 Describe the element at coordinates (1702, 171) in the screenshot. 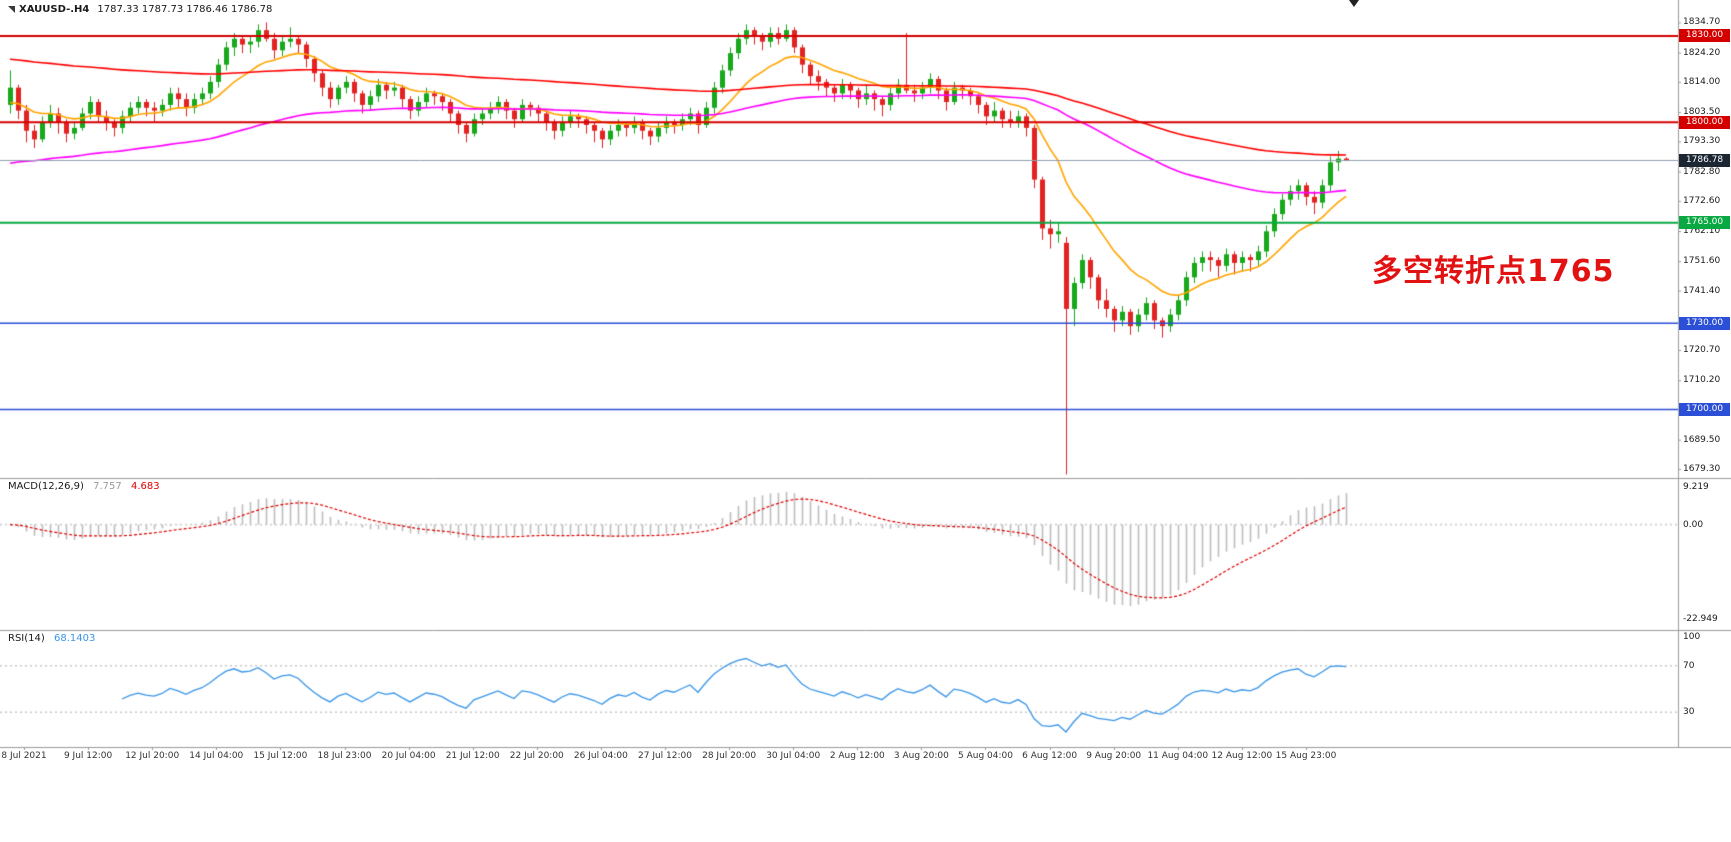

I see `price-axis-label: 1782.80` at that location.